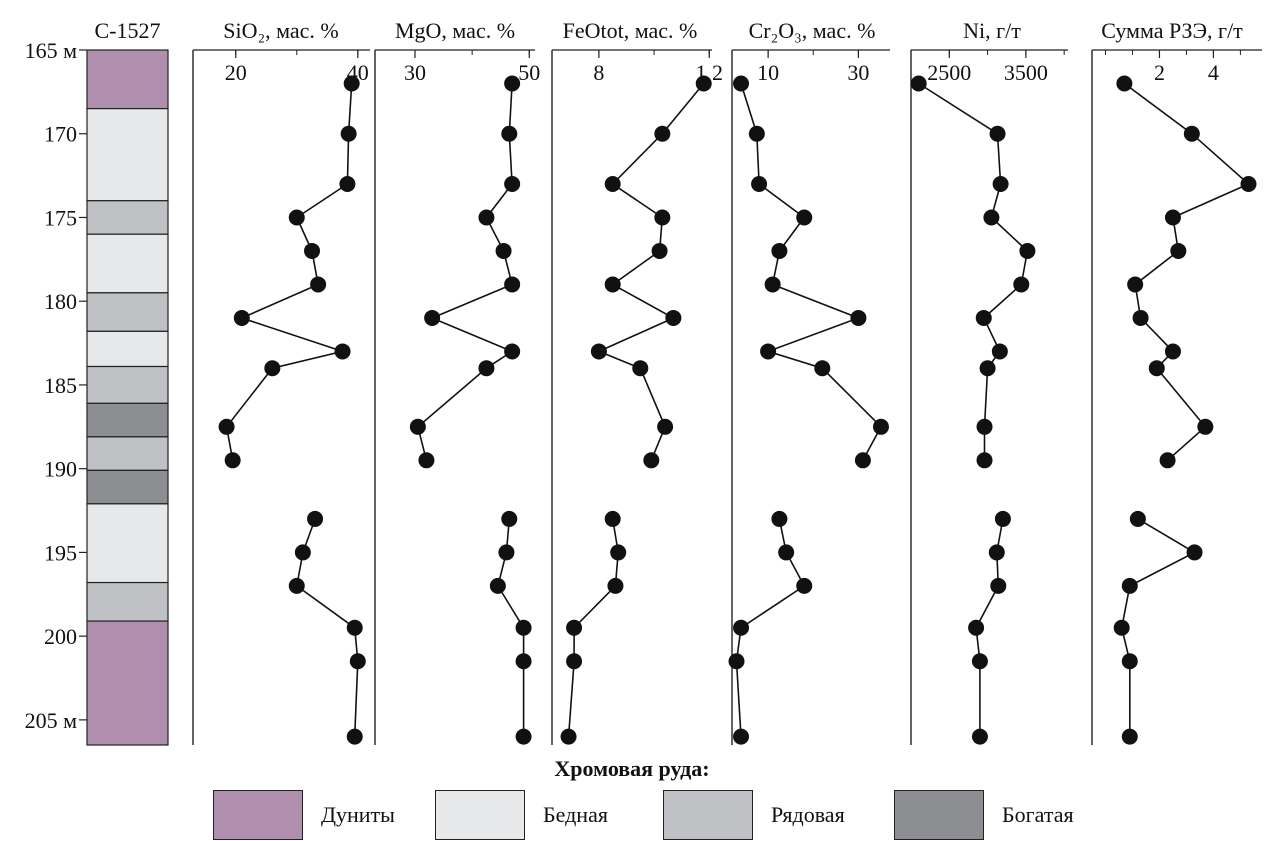 Image resolution: width=1264 pixels, height=841 pixels. What do you see at coordinates (992, 30) in the screenshot?
I see `panel-title: Ni, г/т` at bounding box center [992, 30].